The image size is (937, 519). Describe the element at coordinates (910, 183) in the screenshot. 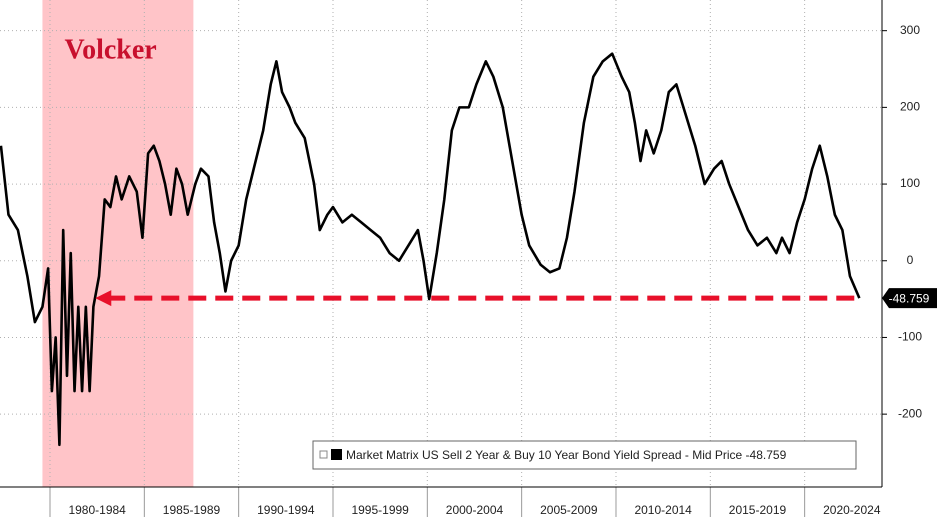

I see `y-tick-label: 100` at that location.